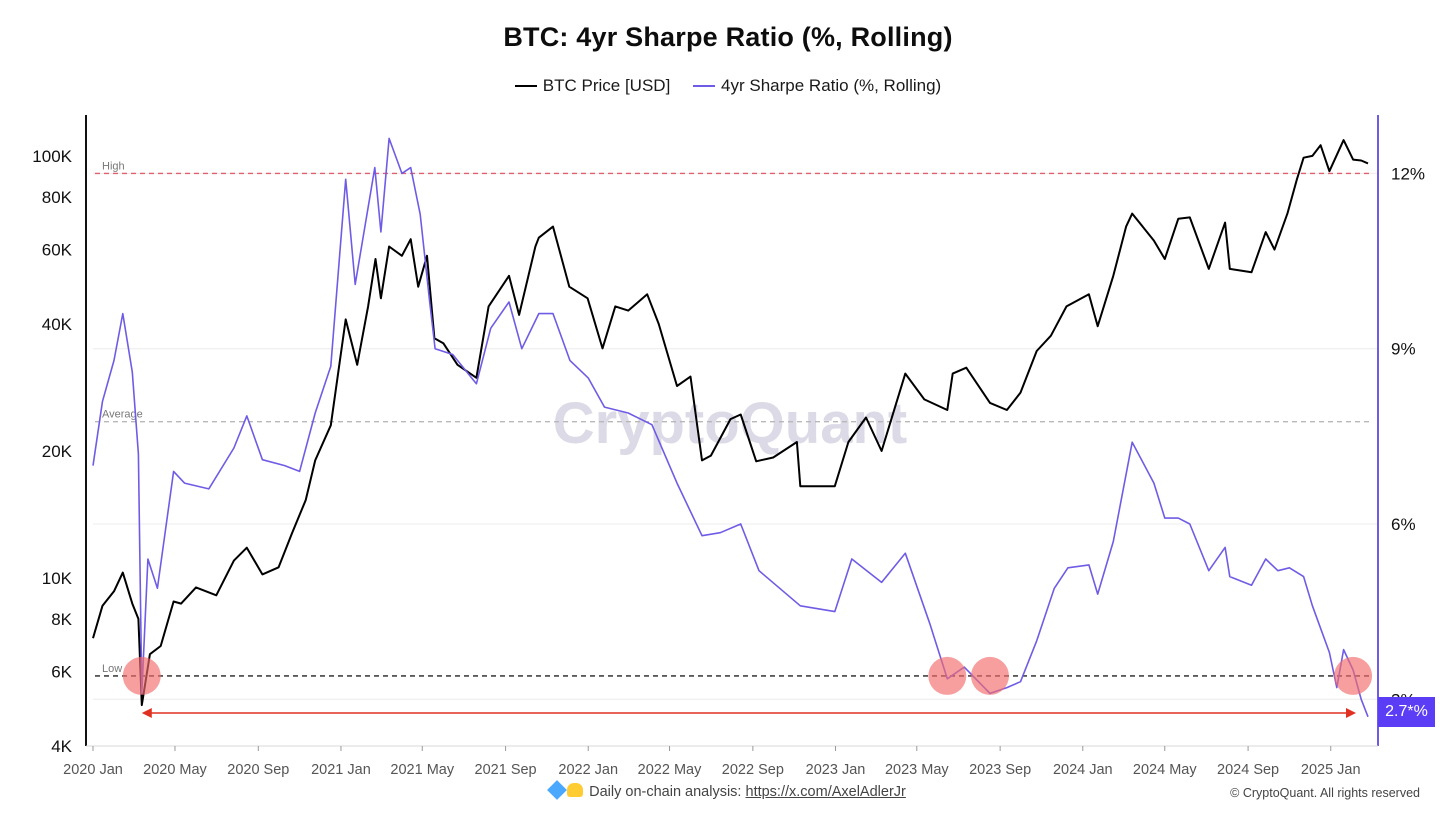 The width and height of the screenshot is (1456, 819). I want to click on legend-label-btc-price: BTC Price [USD], so click(606, 85).